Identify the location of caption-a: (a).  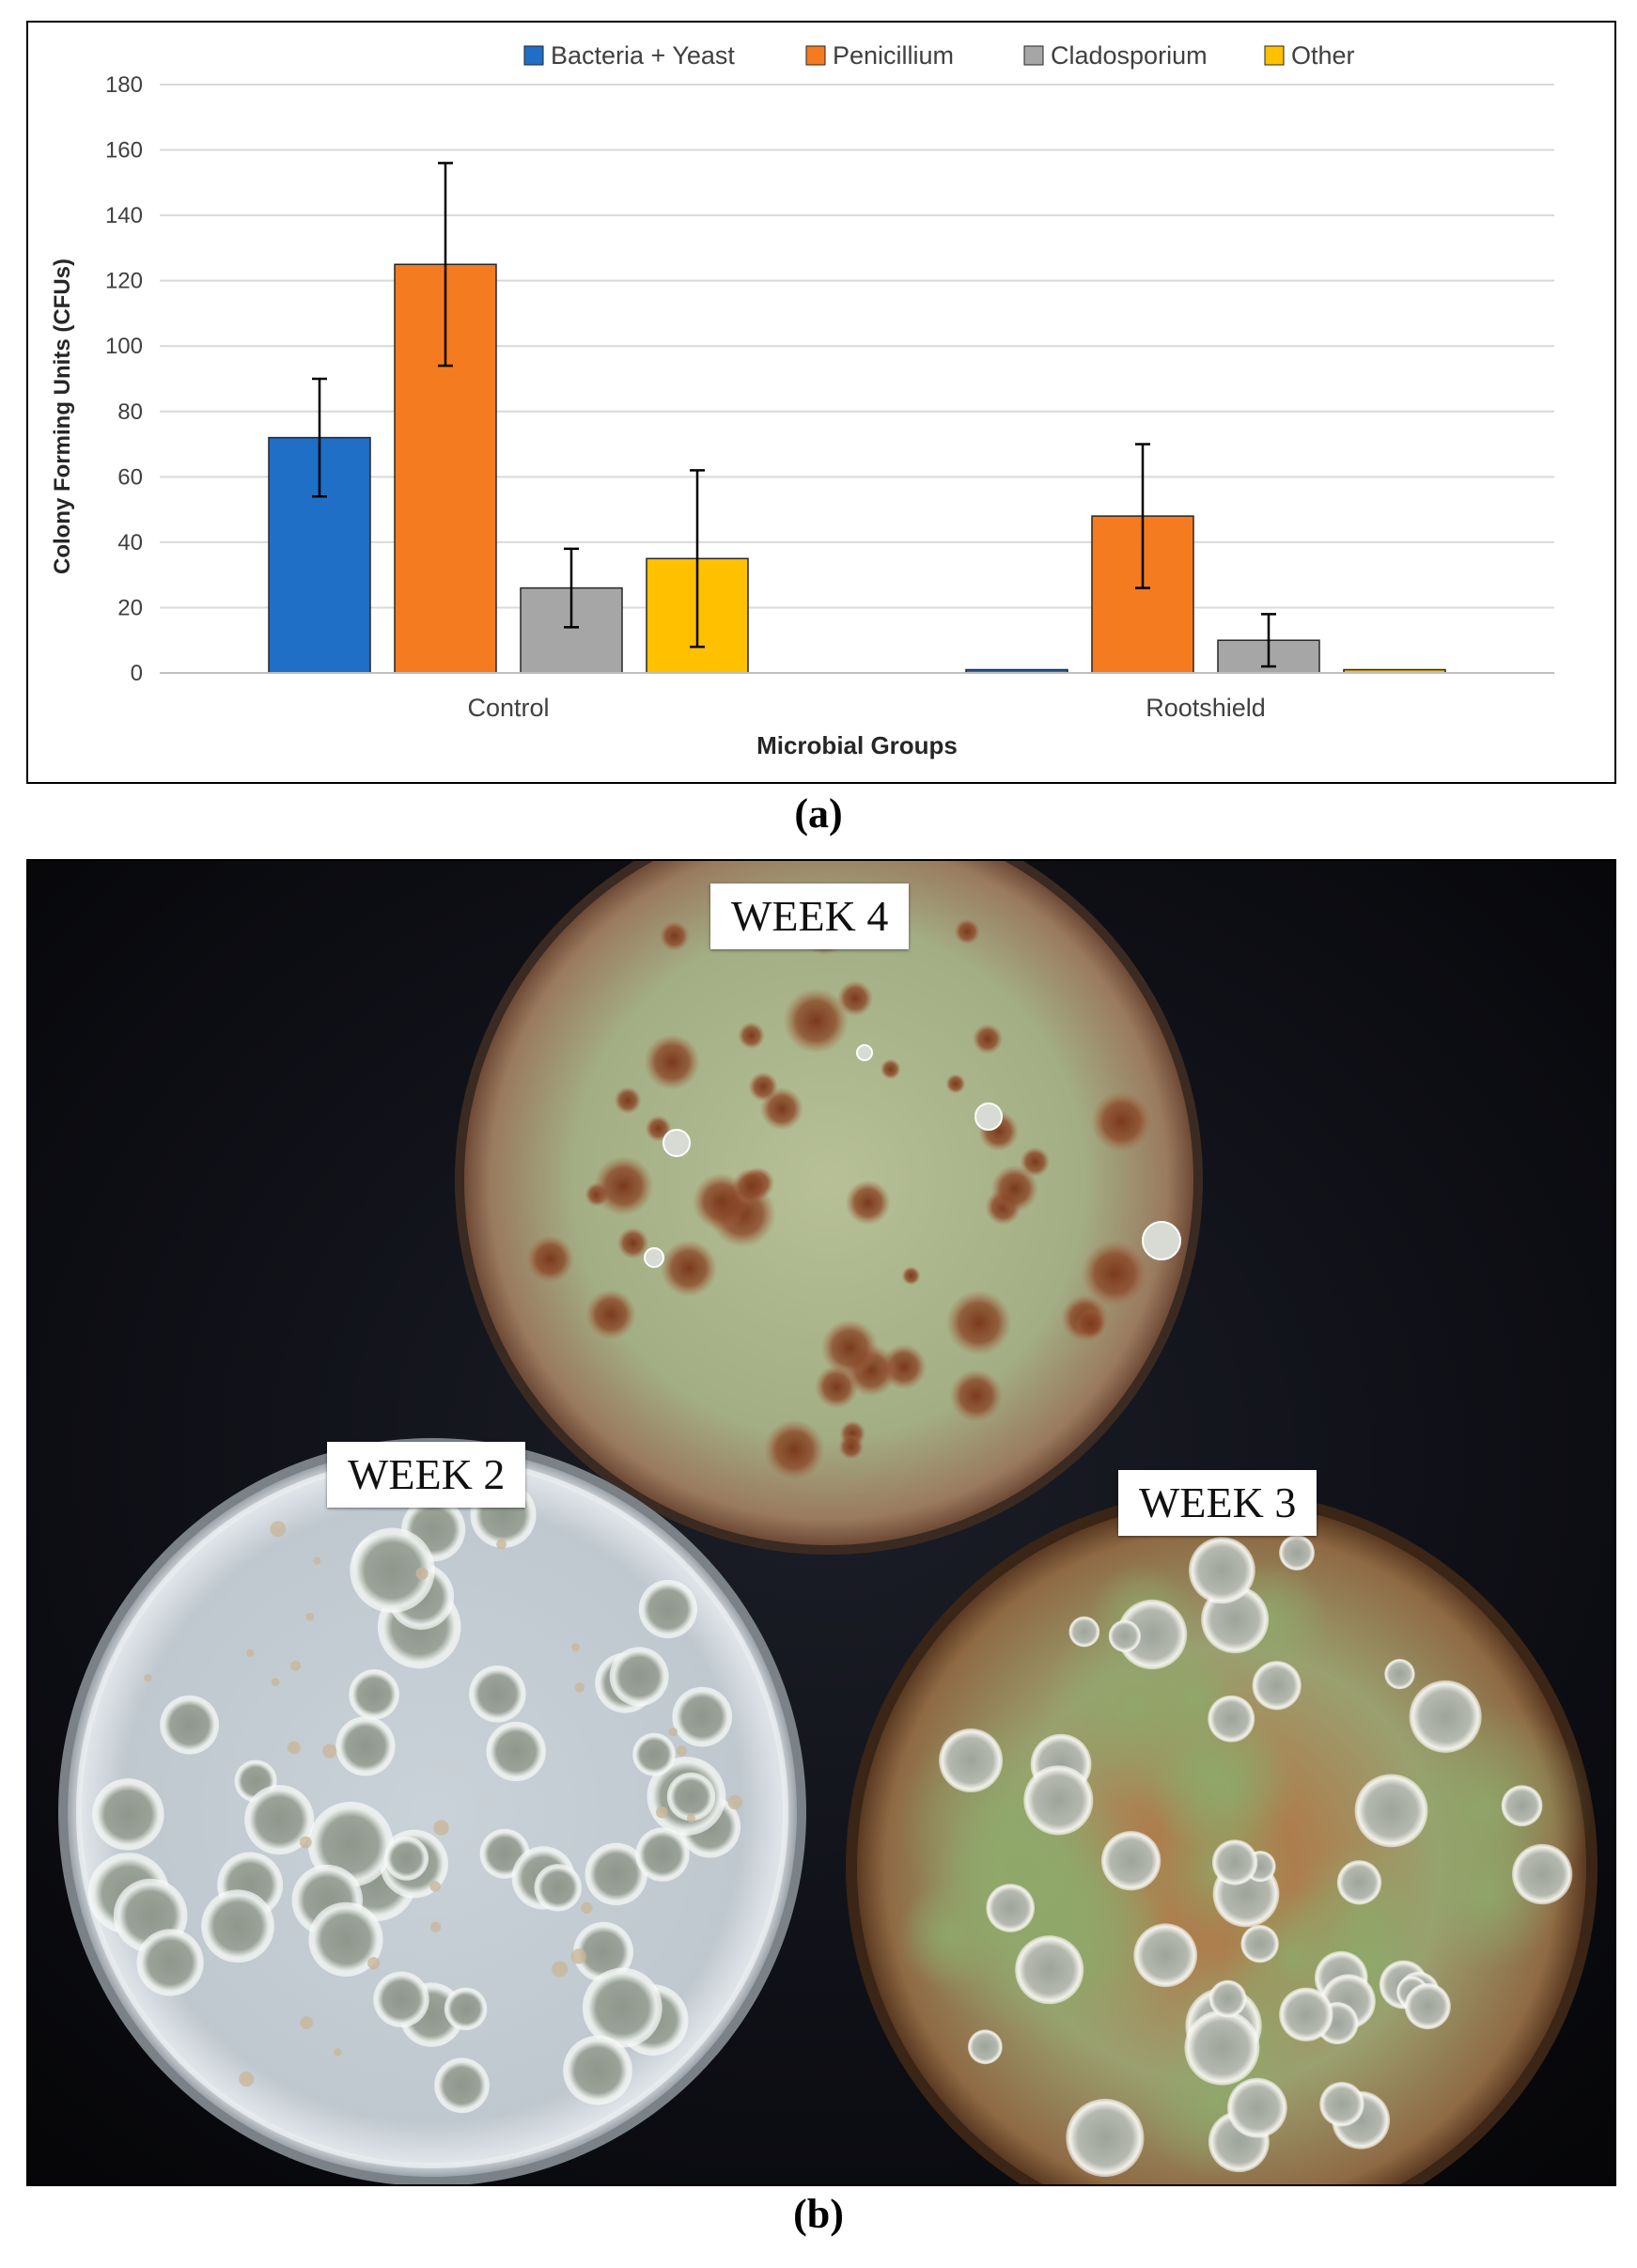
(818, 814).